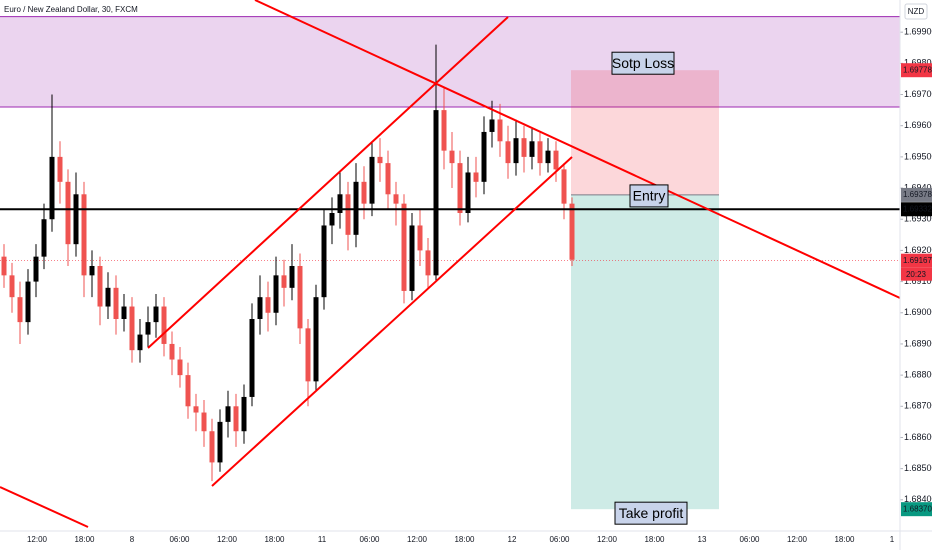  What do you see at coordinates (918, 499) in the screenshot?
I see `y-tick-label: 1.68400` at bounding box center [918, 499].